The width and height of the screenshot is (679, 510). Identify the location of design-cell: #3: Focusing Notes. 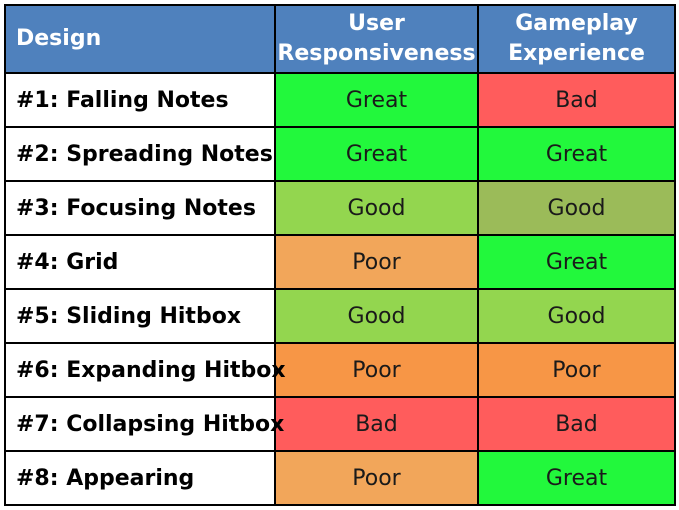
(140, 208).